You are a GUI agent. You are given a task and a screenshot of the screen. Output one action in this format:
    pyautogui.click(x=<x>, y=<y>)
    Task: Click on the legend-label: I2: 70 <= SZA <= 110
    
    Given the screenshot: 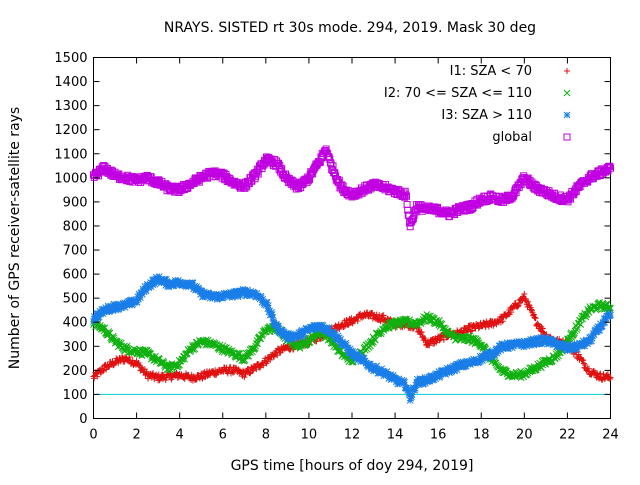 What is the action you would take?
    pyautogui.click(x=458, y=93)
    